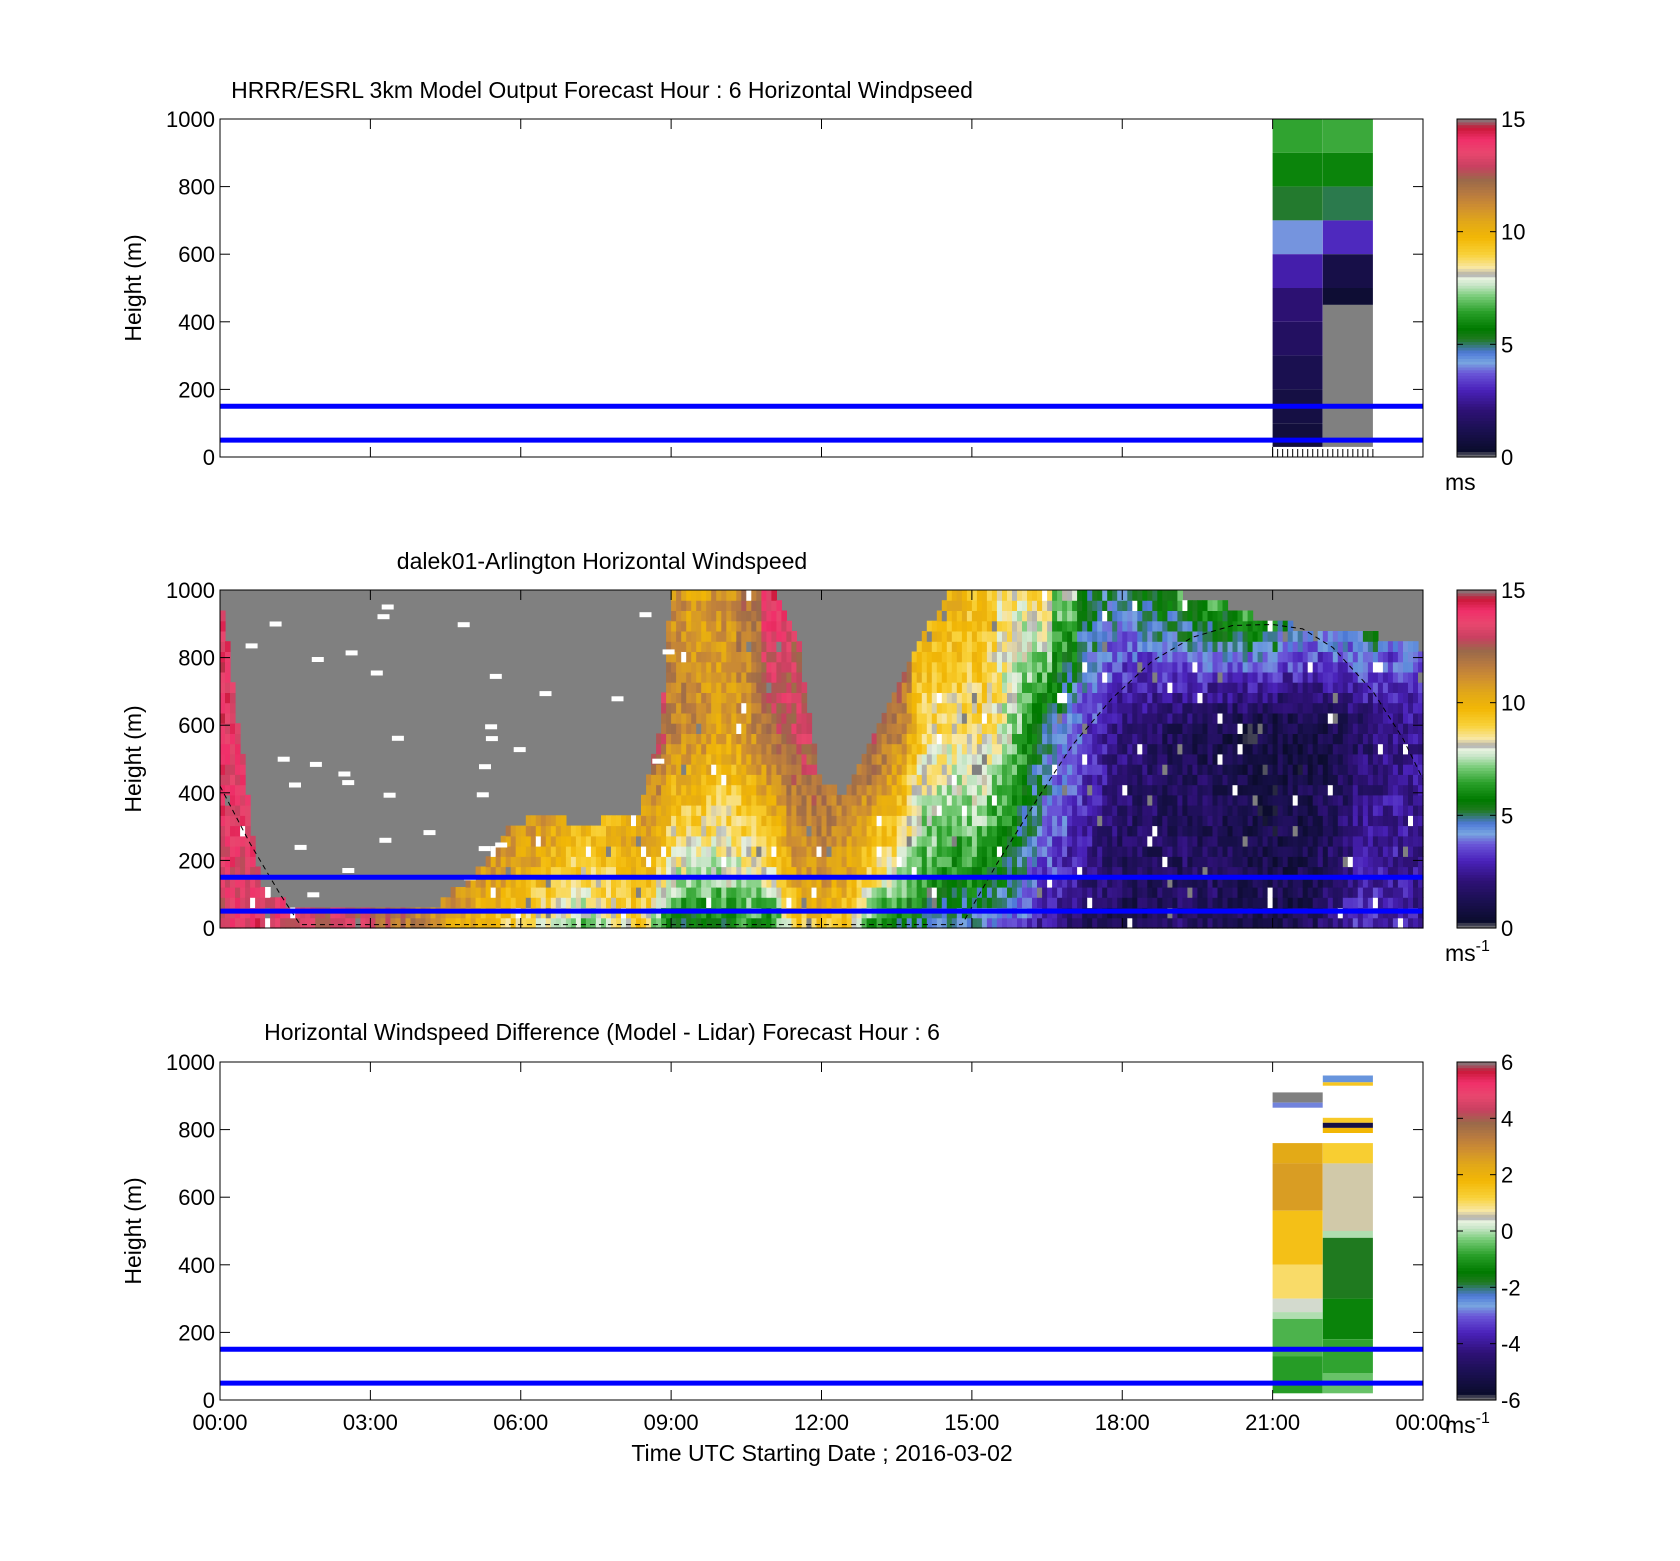  I want to click on heatmap-cells, so click(1323, 288).